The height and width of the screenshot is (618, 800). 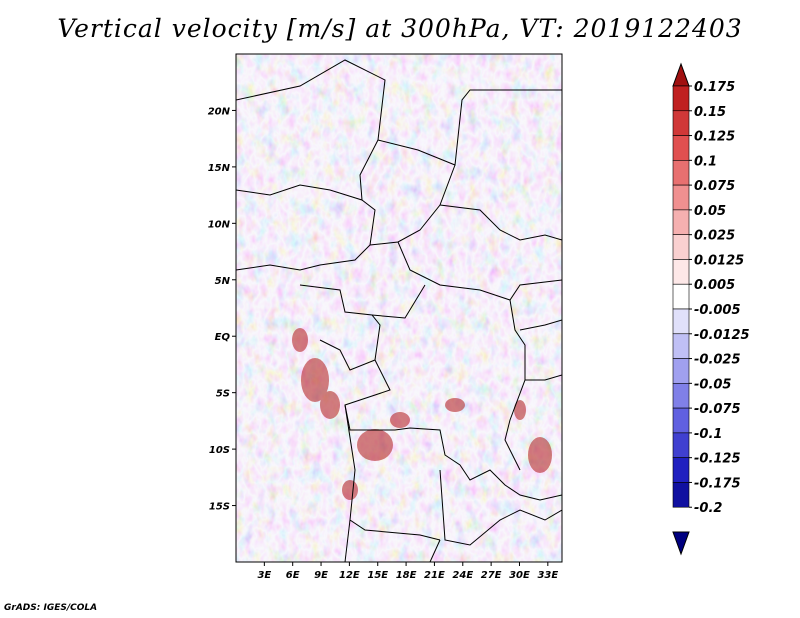 I want to click on colorbar-label: -0.125, so click(x=717, y=459).